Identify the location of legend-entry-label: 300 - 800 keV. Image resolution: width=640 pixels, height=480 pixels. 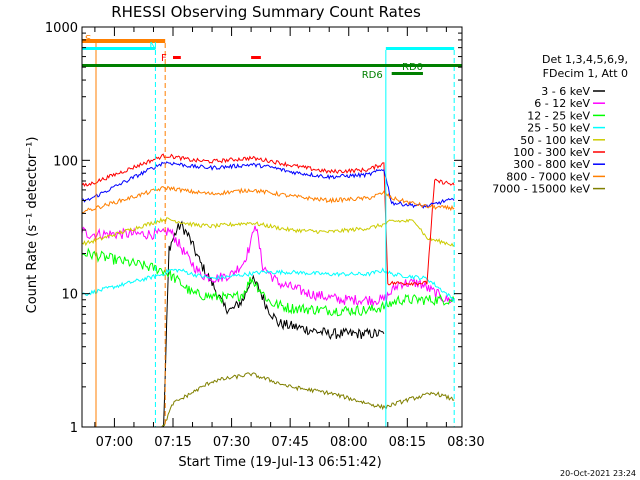
(551, 164).